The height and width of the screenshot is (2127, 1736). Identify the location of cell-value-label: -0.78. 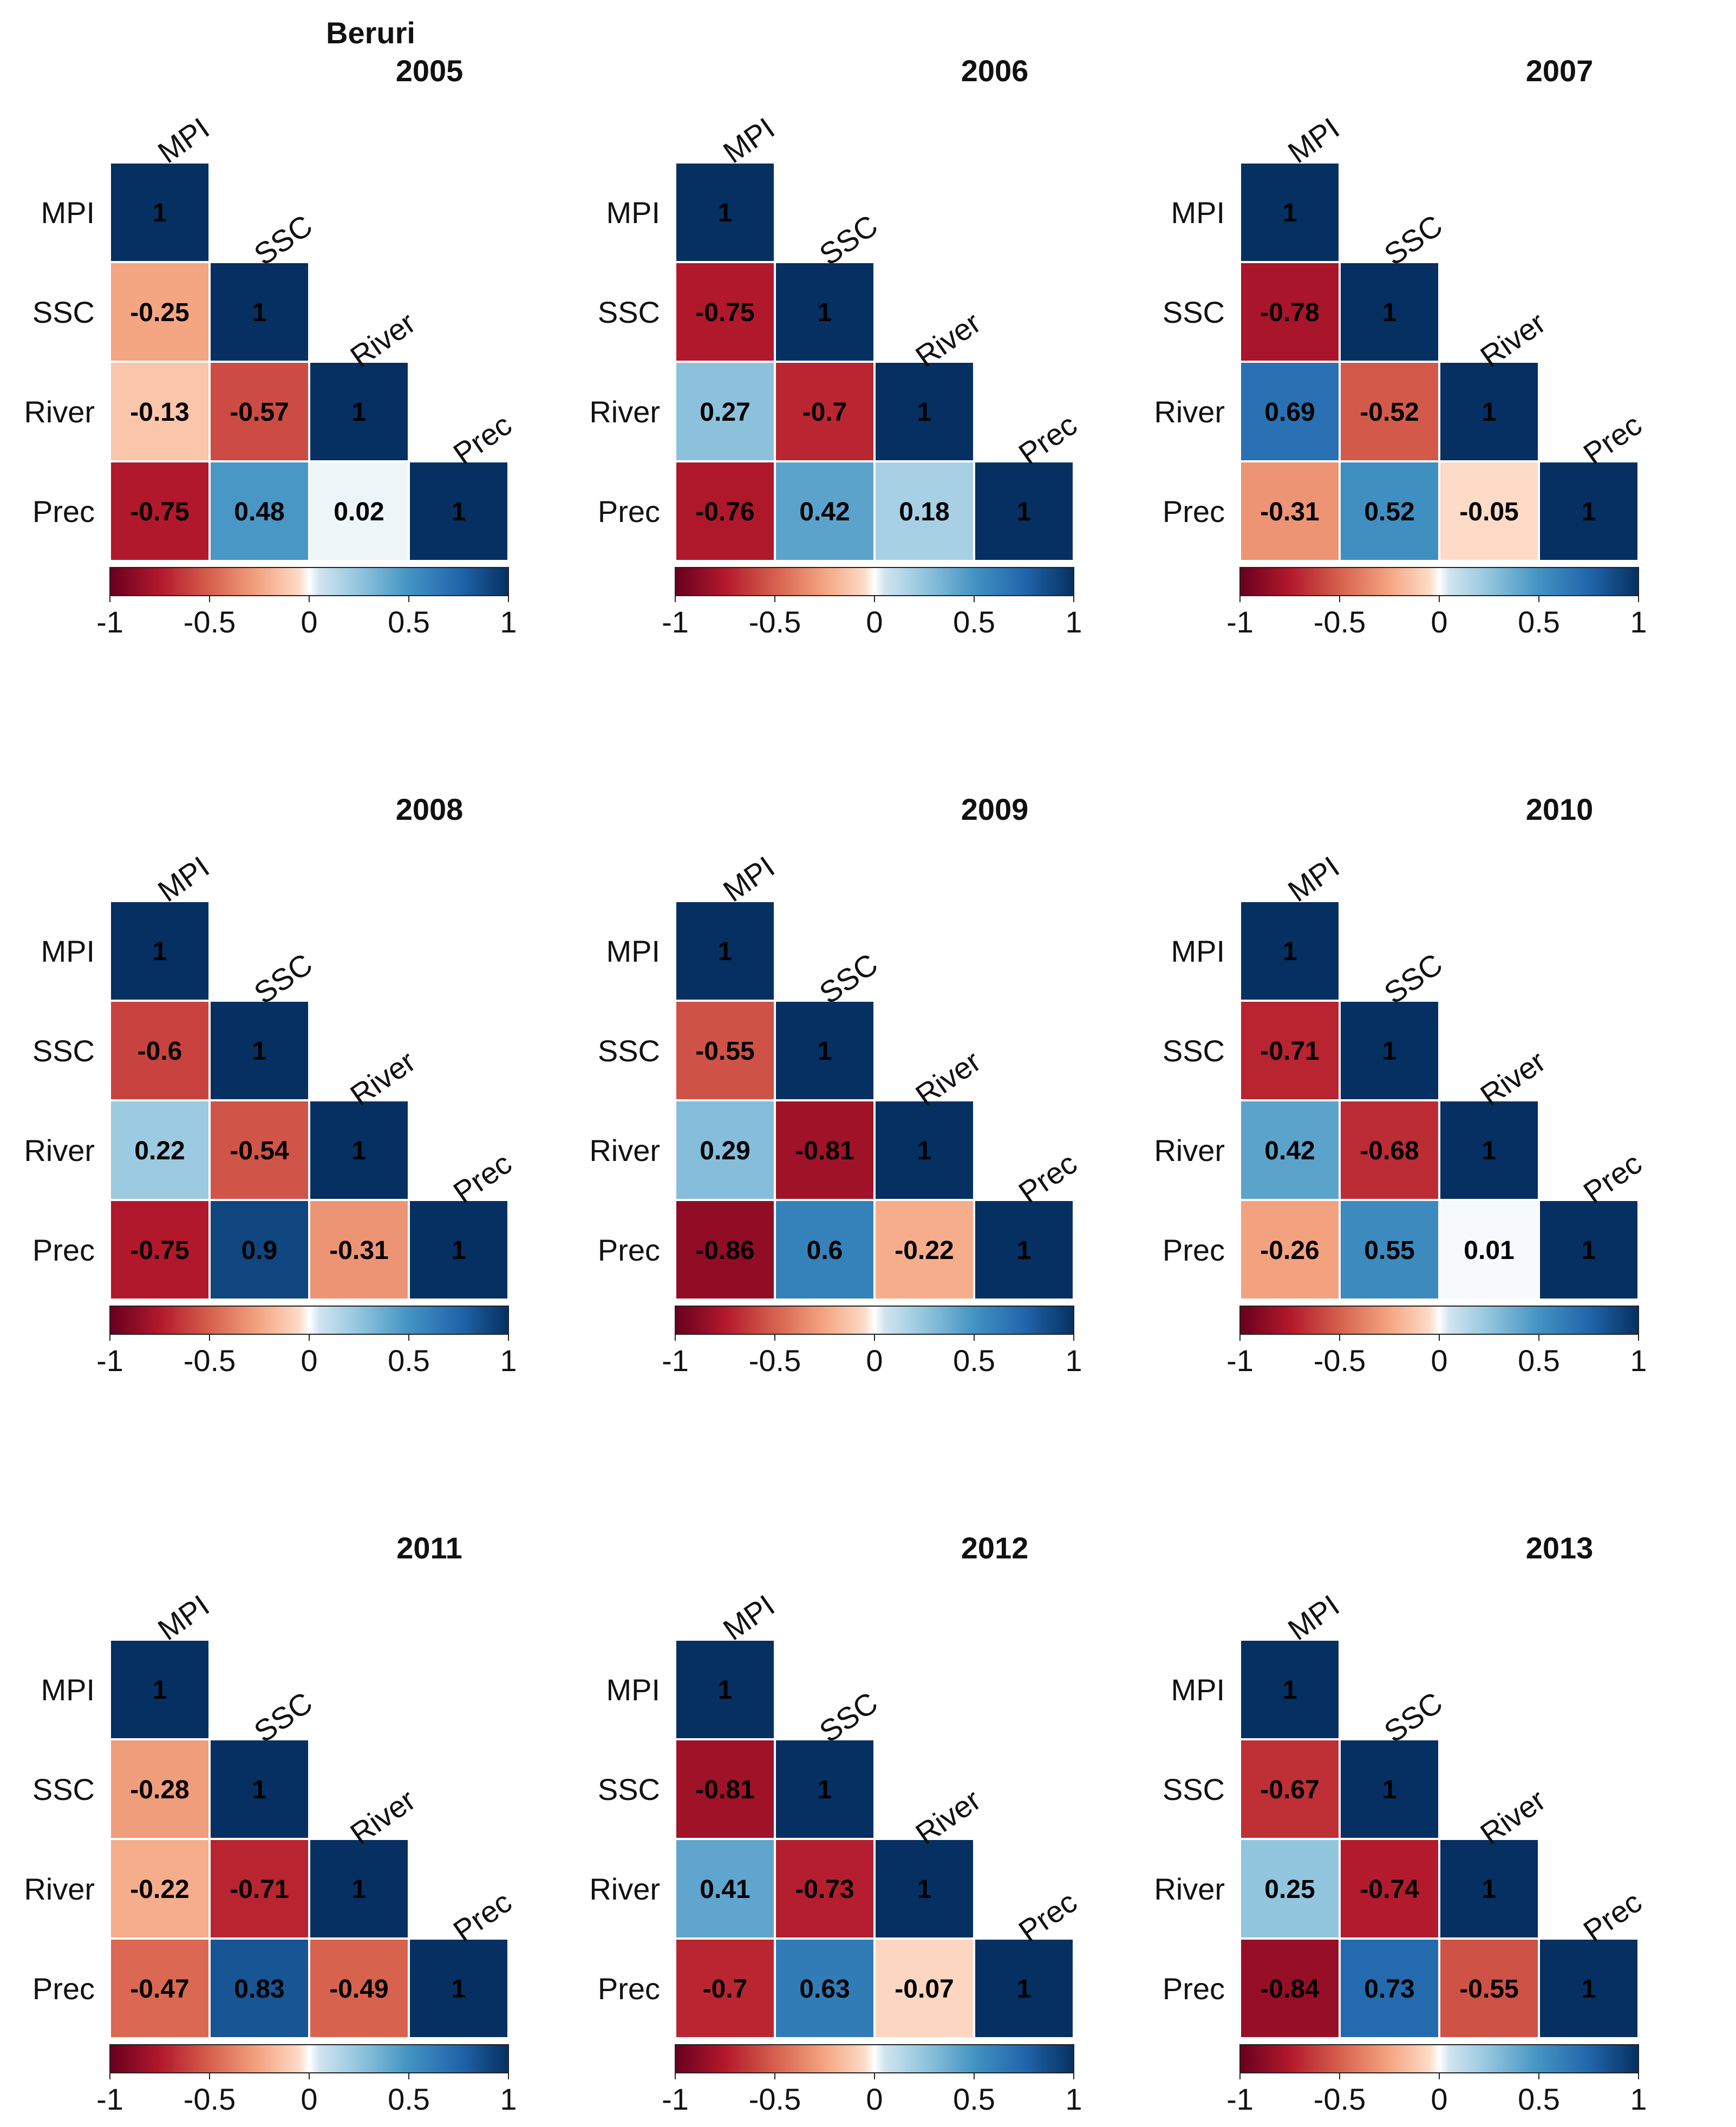
(1289, 312).